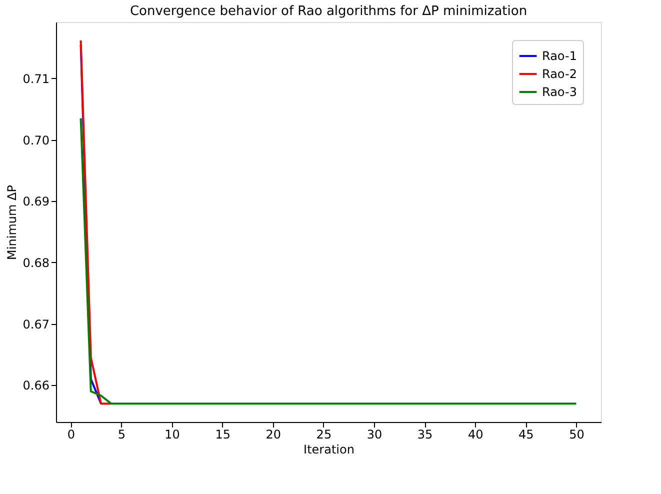 The width and height of the screenshot is (661, 494). What do you see at coordinates (329, 11) in the screenshot?
I see `chart-title: Convergence behavior of Rao algorithms for ΔP minimization` at bounding box center [329, 11].